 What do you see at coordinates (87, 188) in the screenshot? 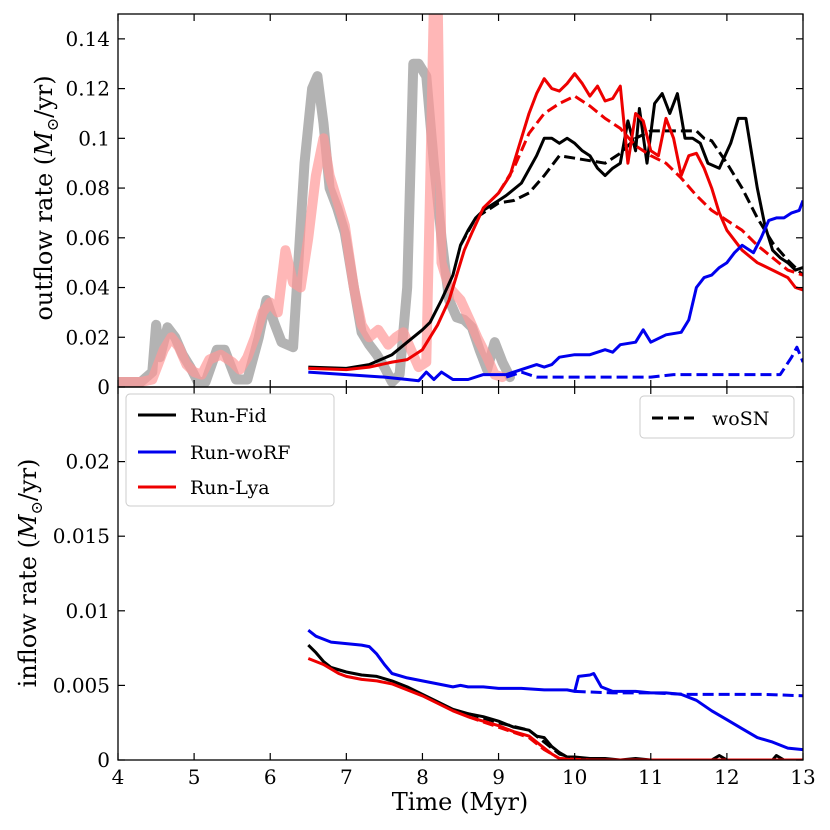
I see `outflow-ytick-label: 0.08` at bounding box center [87, 188].